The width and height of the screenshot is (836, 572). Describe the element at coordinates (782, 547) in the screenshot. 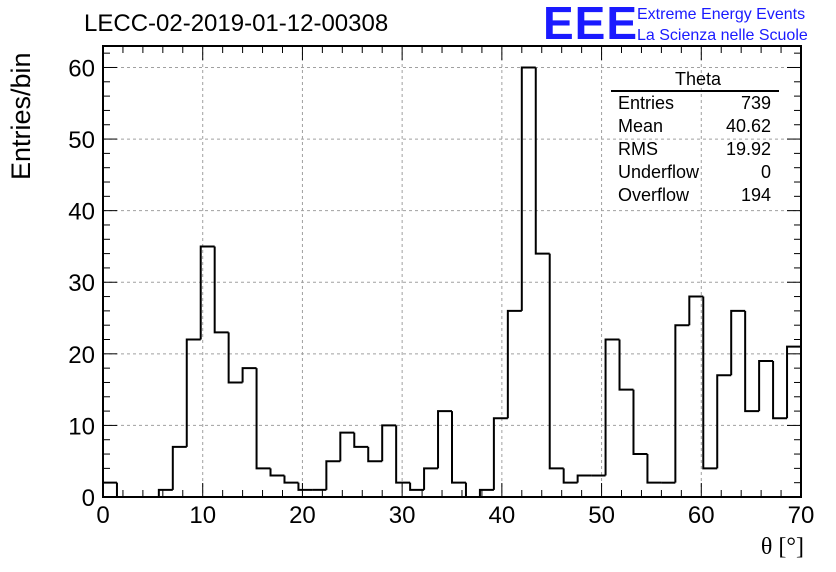

I see `x-axis-label: θ [°]` at that location.